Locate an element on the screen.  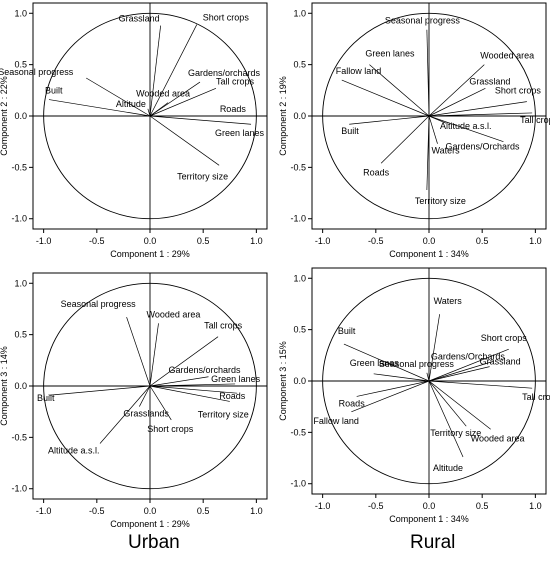
caption-rural: Rural is located at coordinates (433, 542).